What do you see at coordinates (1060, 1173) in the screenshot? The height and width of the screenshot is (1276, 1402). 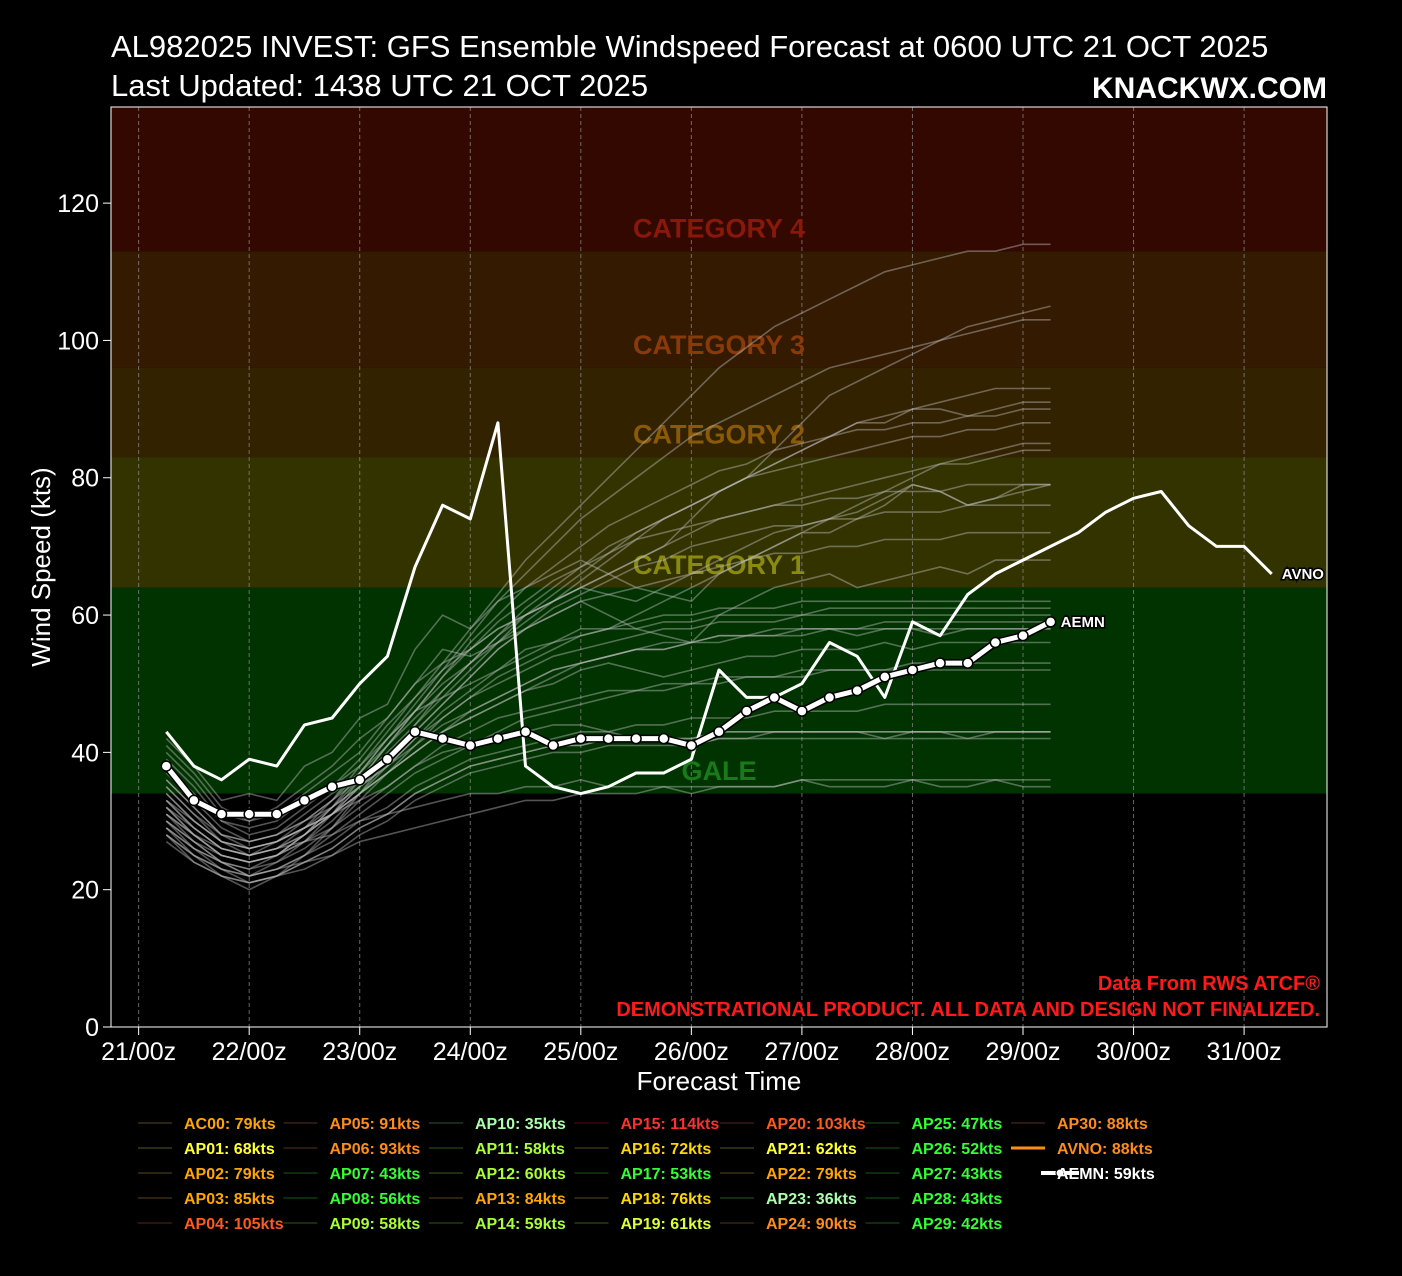 I see `legend-marker` at bounding box center [1060, 1173].